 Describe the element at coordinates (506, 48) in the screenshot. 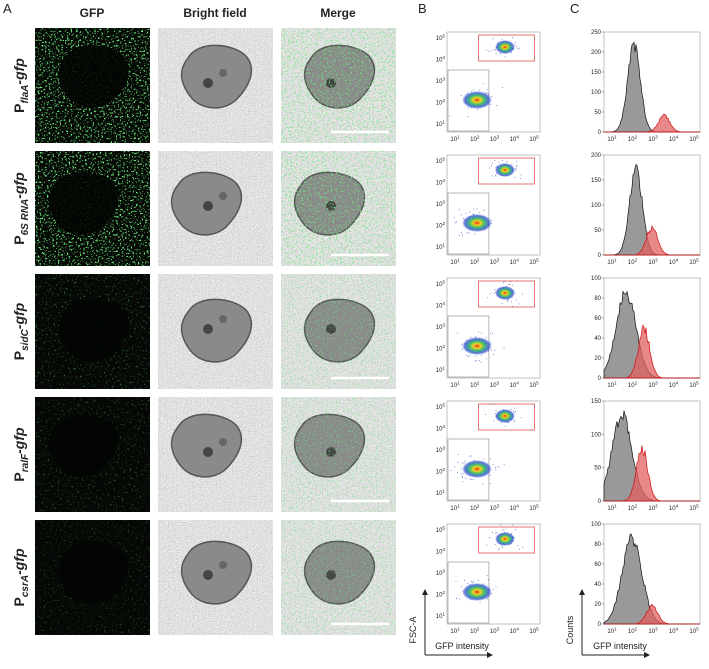

I see `gate` at that location.